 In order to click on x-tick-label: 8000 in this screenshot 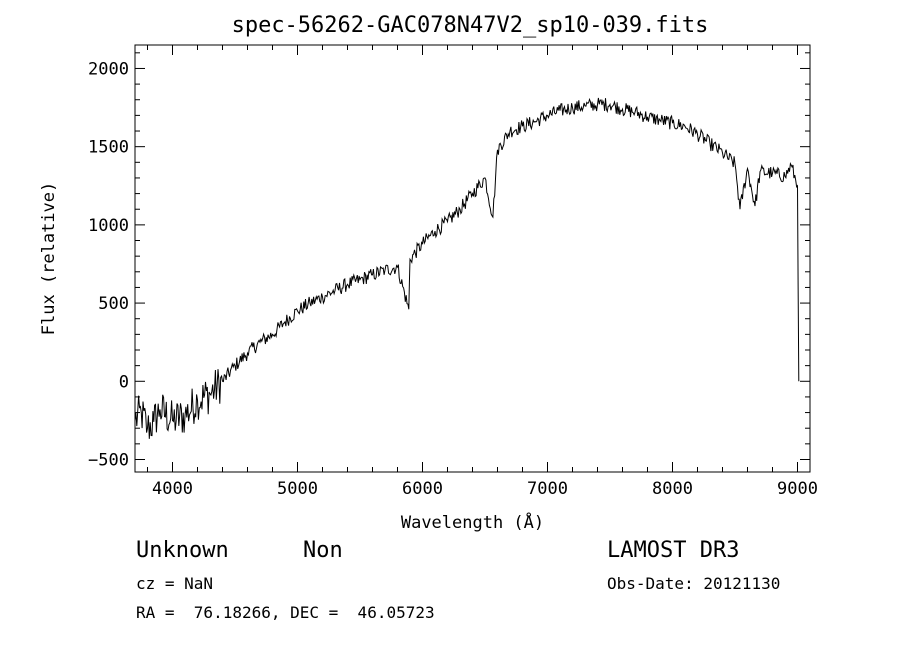, I will do `click(672, 489)`.